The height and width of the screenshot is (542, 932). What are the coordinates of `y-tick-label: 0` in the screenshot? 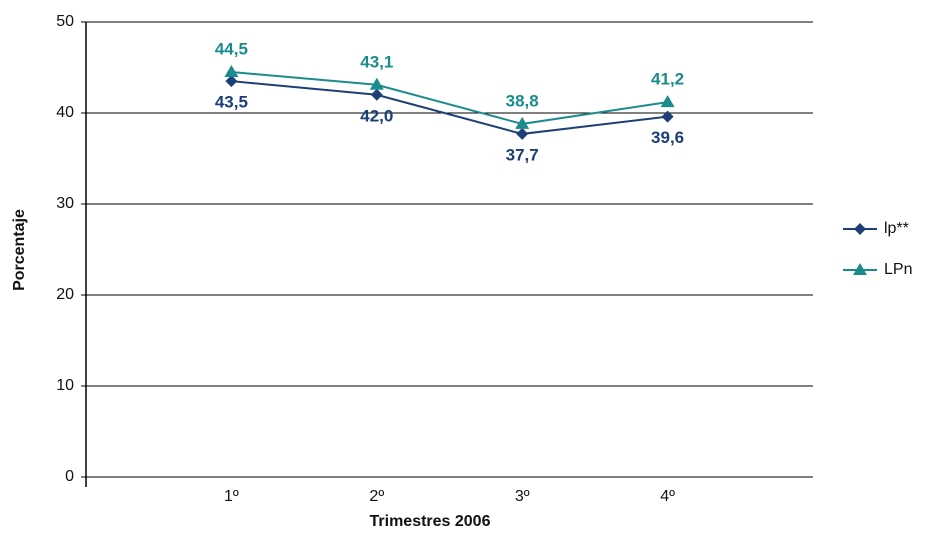 It's located at (69, 476).